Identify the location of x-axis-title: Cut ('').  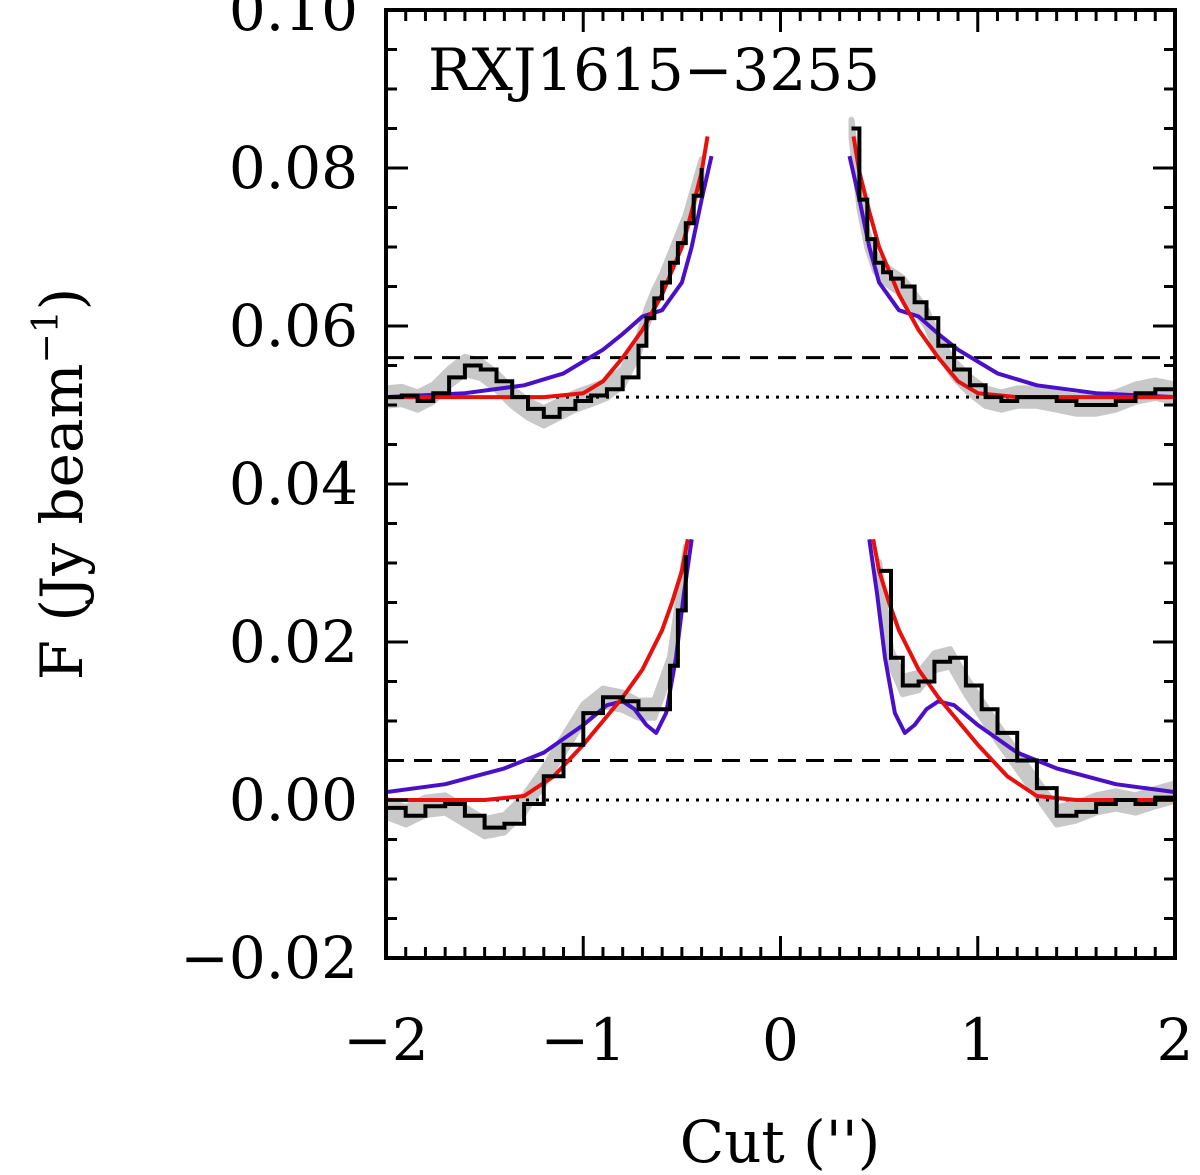
(780, 1141).